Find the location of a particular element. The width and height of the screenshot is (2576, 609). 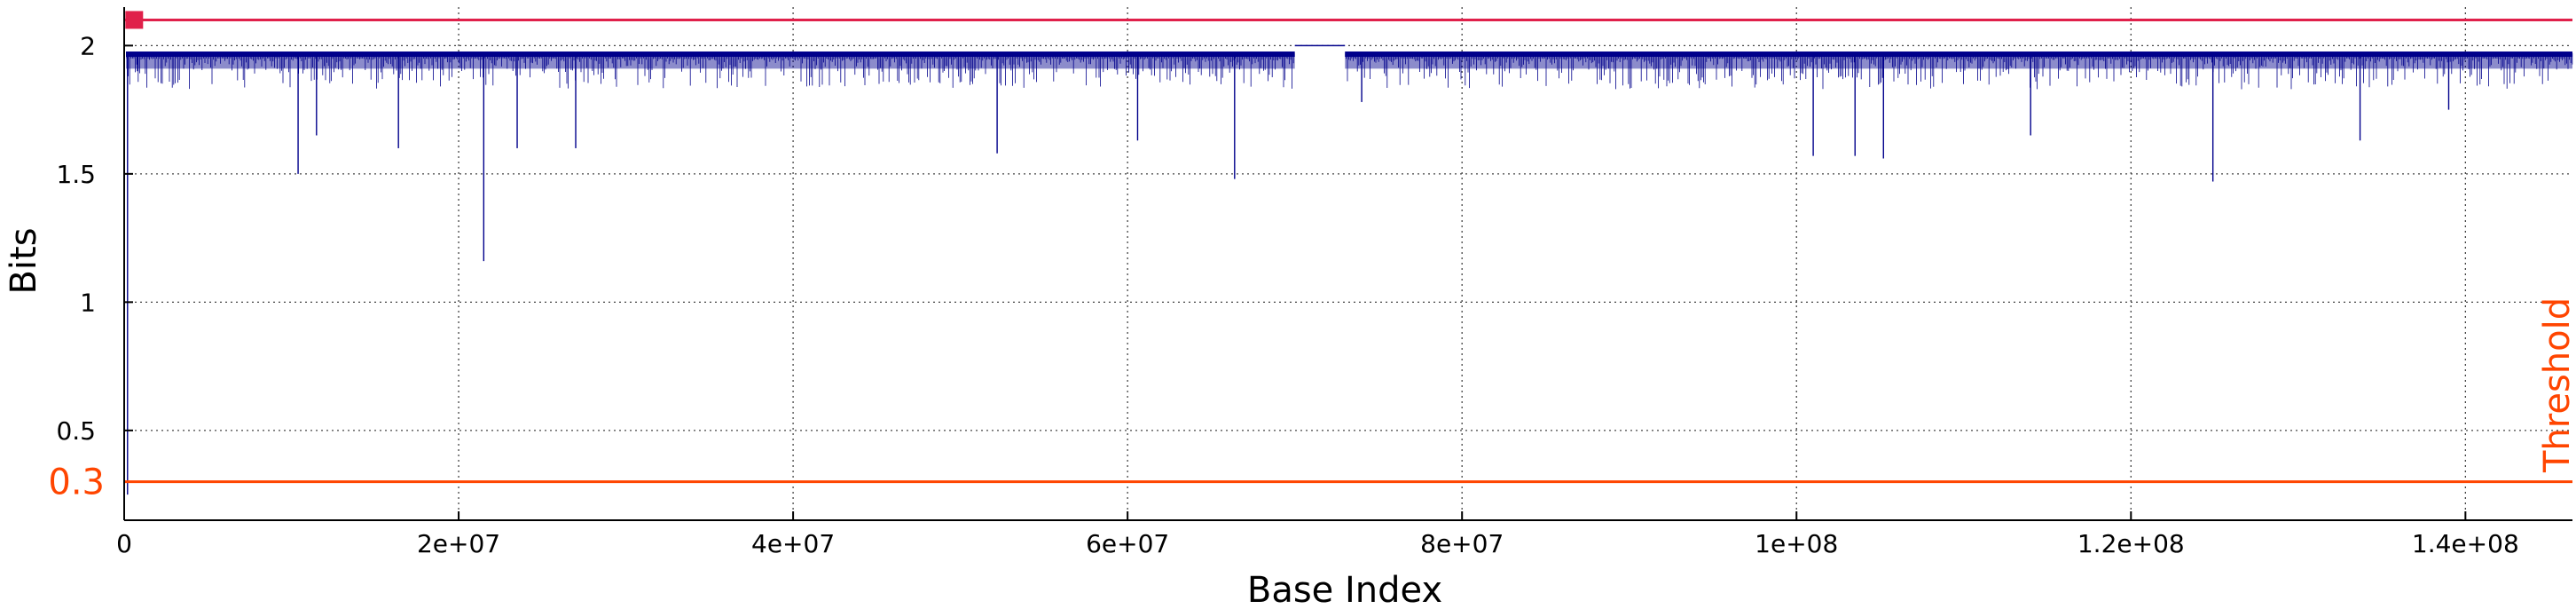

x-tick-label: 6e+07 is located at coordinates (1127, 543).